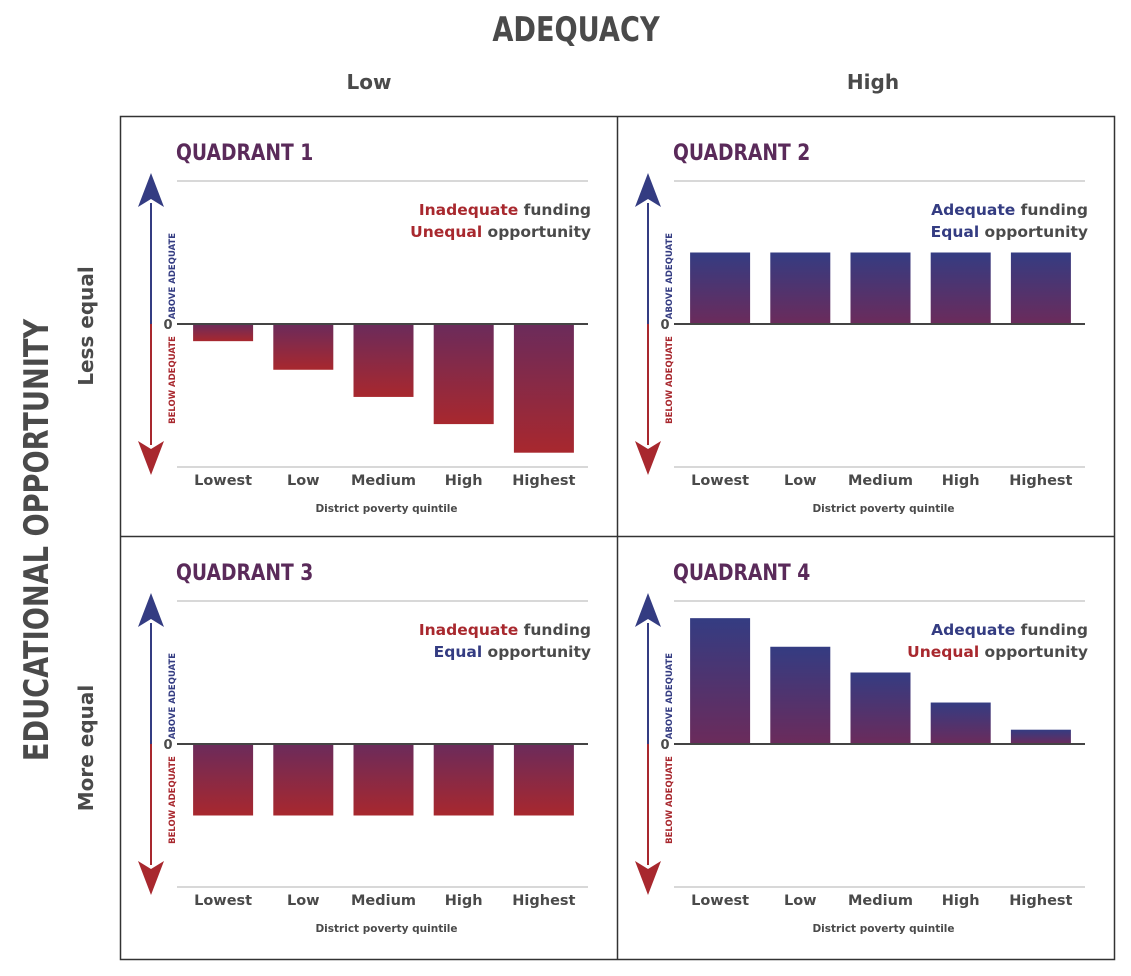  What do you see at coordinates (245, 153) in the screenshot?
I see `quadrant-title: QUADRANT 1` at bounding box center [245, 153].